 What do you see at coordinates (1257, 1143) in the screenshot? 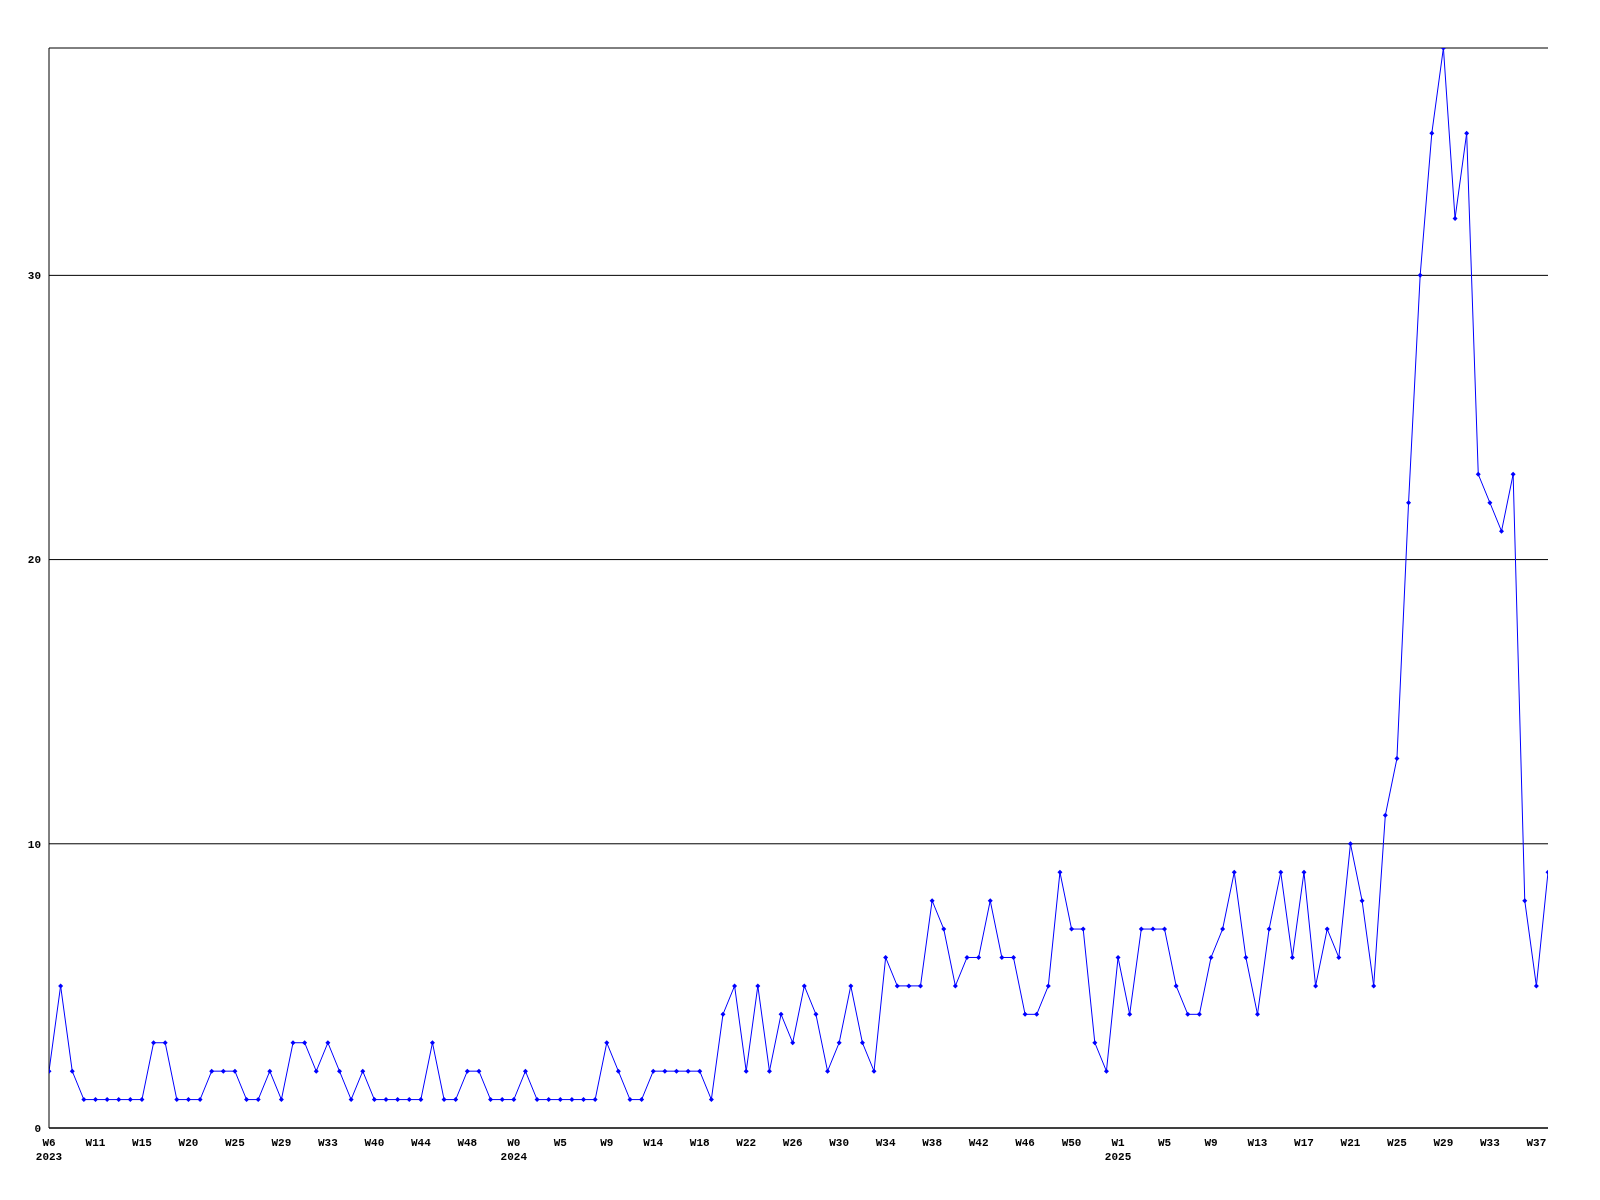
I see `x-tick-label: W13` at bounding box center [1257, 1143].